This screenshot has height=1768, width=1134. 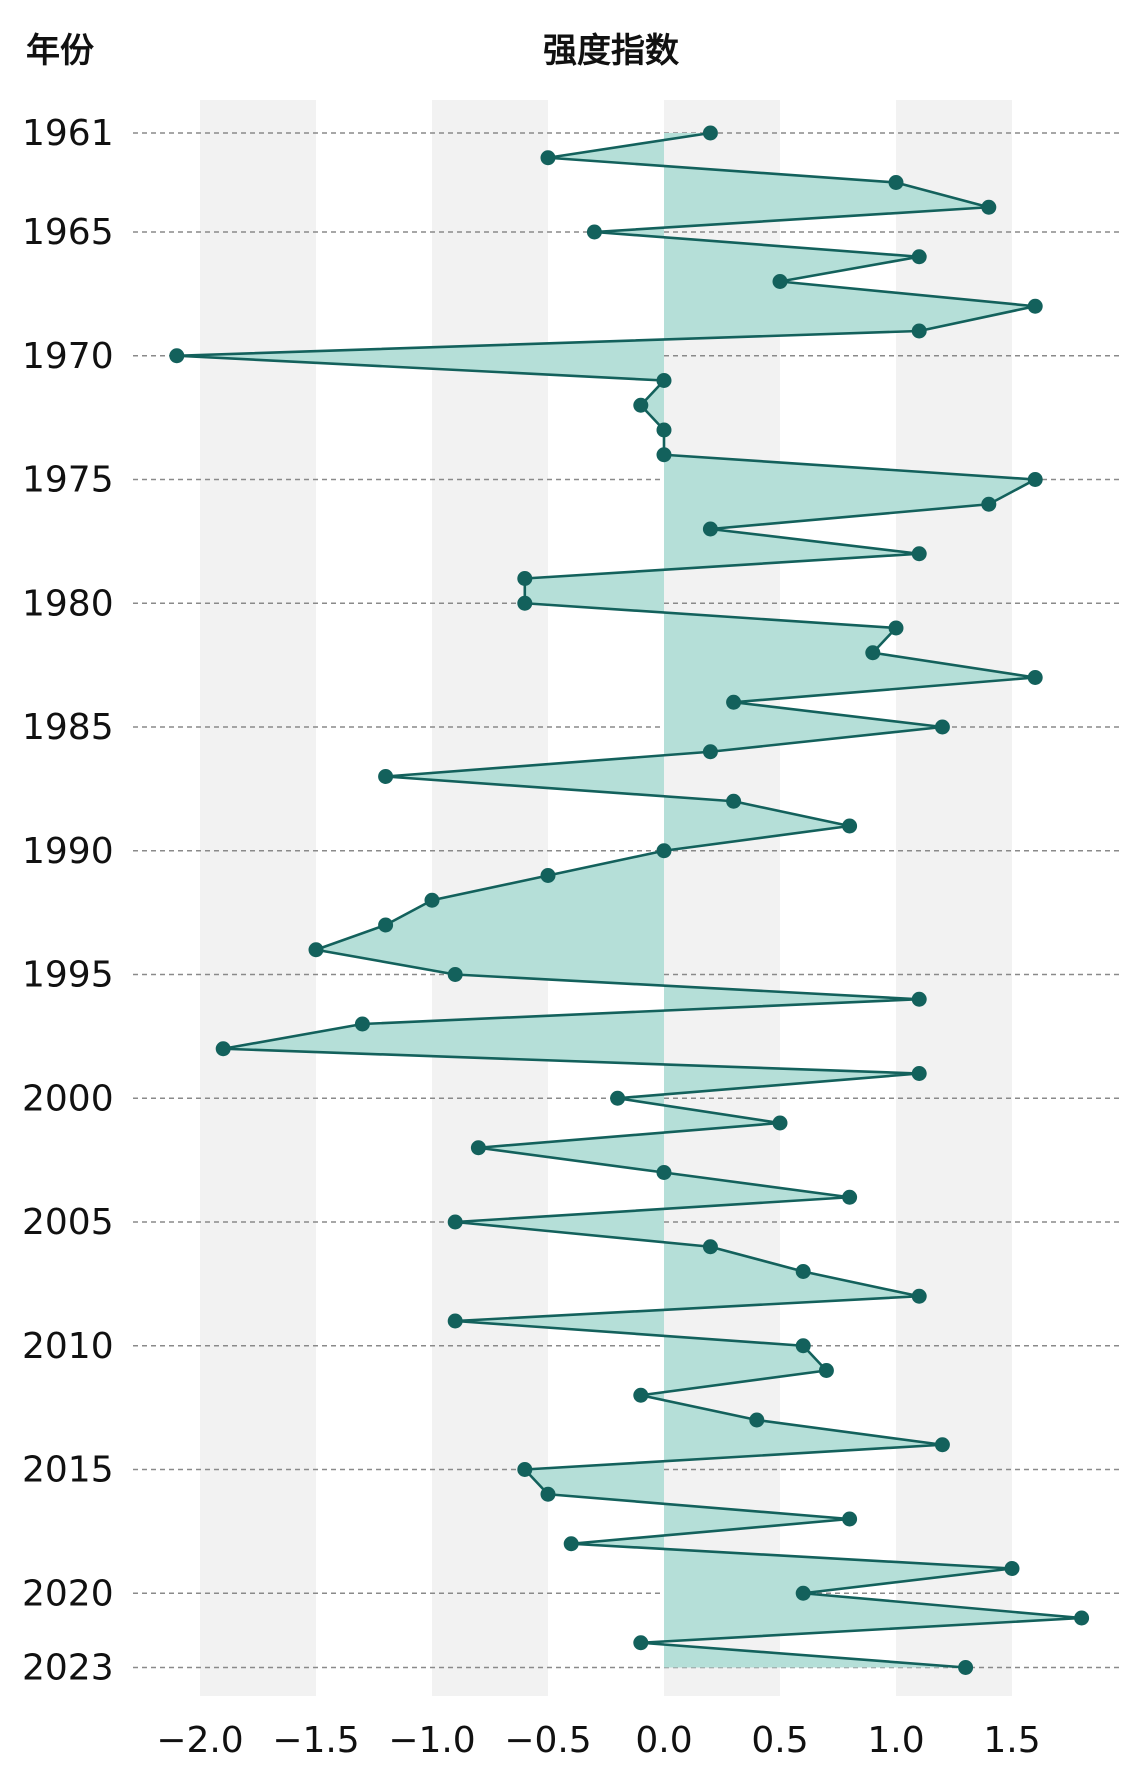 What do you see at coordinates (431, 1740) in the screenshot?
I see `value-tick-label: −1.0` at bounding box center [431, 1740].